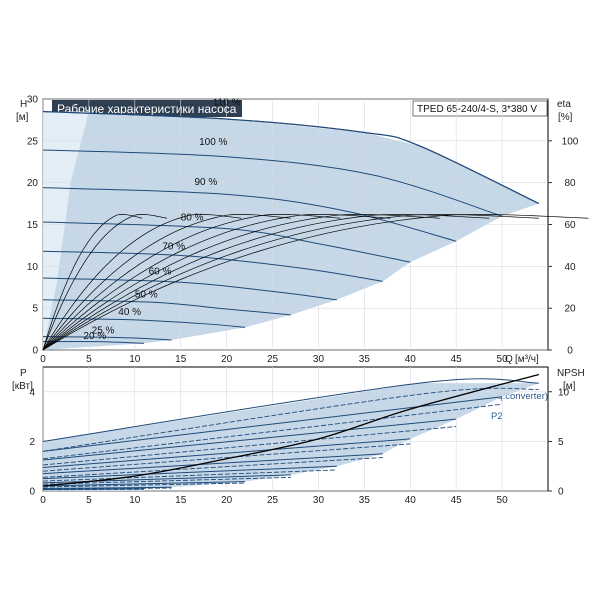 The width and height of the screenshot is (600, 600). I want to click on y-tick-label: 10, so click(33, 267).